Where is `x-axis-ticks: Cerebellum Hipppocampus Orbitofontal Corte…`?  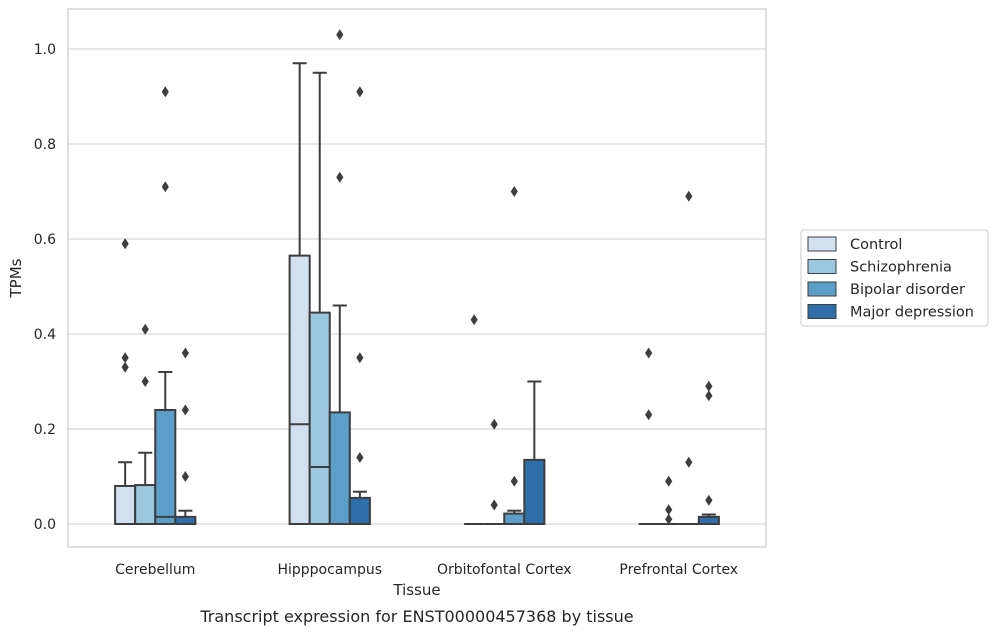
x-axis-ticks: Cerebellum Hipppocampus Orbitofontal Corte… is located at coordinates (426, 570).